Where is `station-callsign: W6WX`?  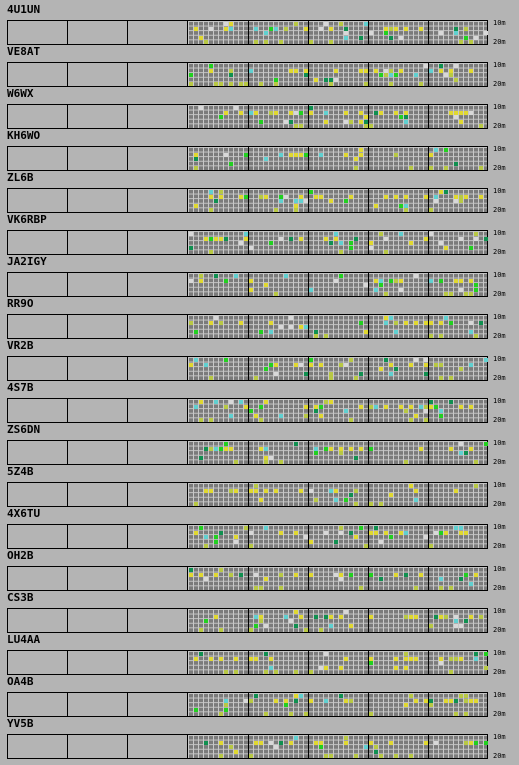
station-callsign: W6WX is located at coordinates (20, 93).